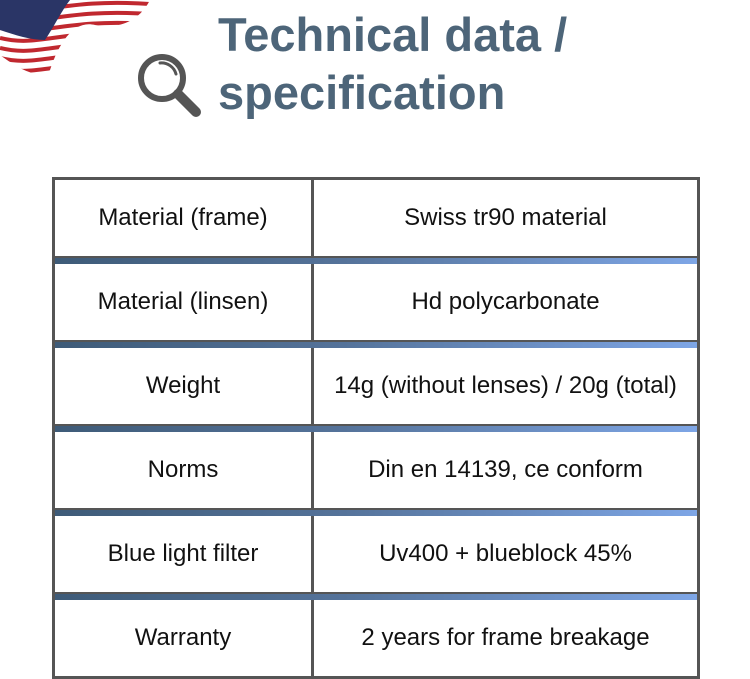  What do you see at coordinates (393, 34) in the screenshot?
I see `title-line-1: Technical data /` at bounding box center [393, 34].